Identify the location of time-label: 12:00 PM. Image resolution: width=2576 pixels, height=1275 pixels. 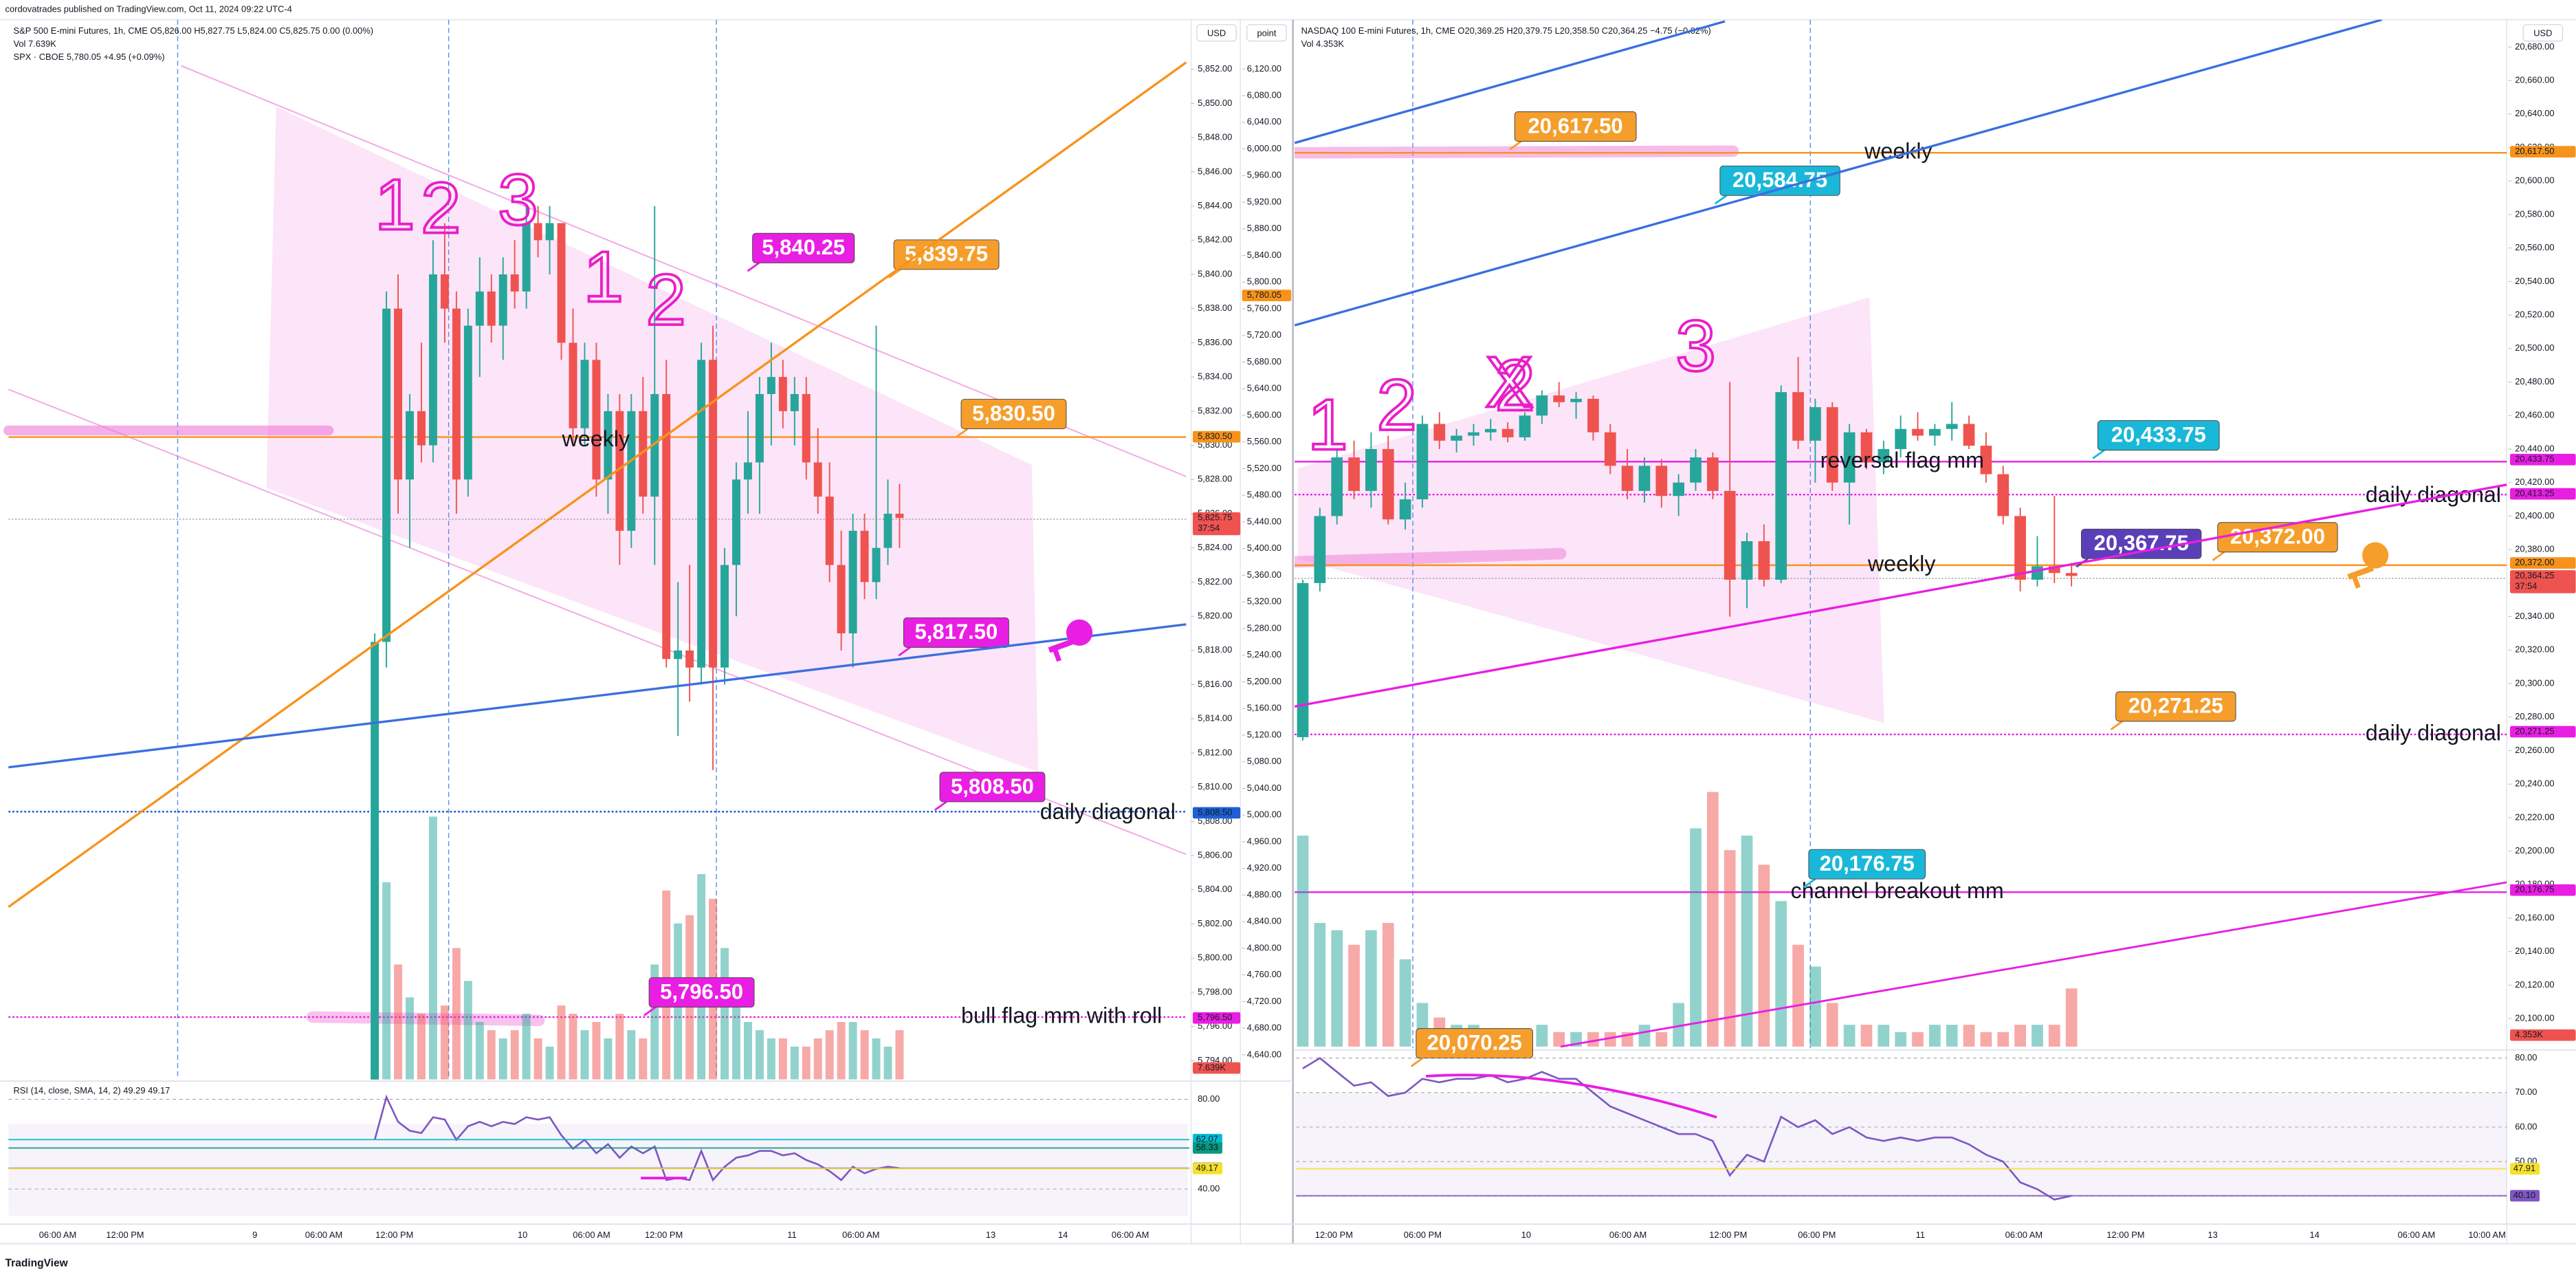
(394, 1235).